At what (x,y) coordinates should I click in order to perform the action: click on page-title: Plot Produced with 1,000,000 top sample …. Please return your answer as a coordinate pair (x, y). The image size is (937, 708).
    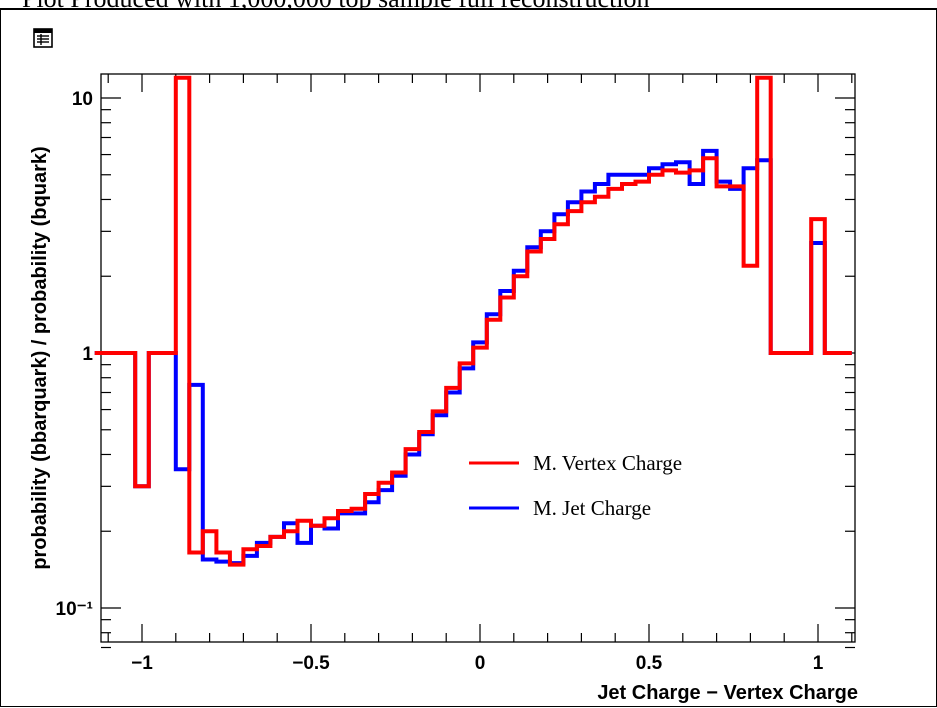
    Looking at the image, I should click on (336, 4).